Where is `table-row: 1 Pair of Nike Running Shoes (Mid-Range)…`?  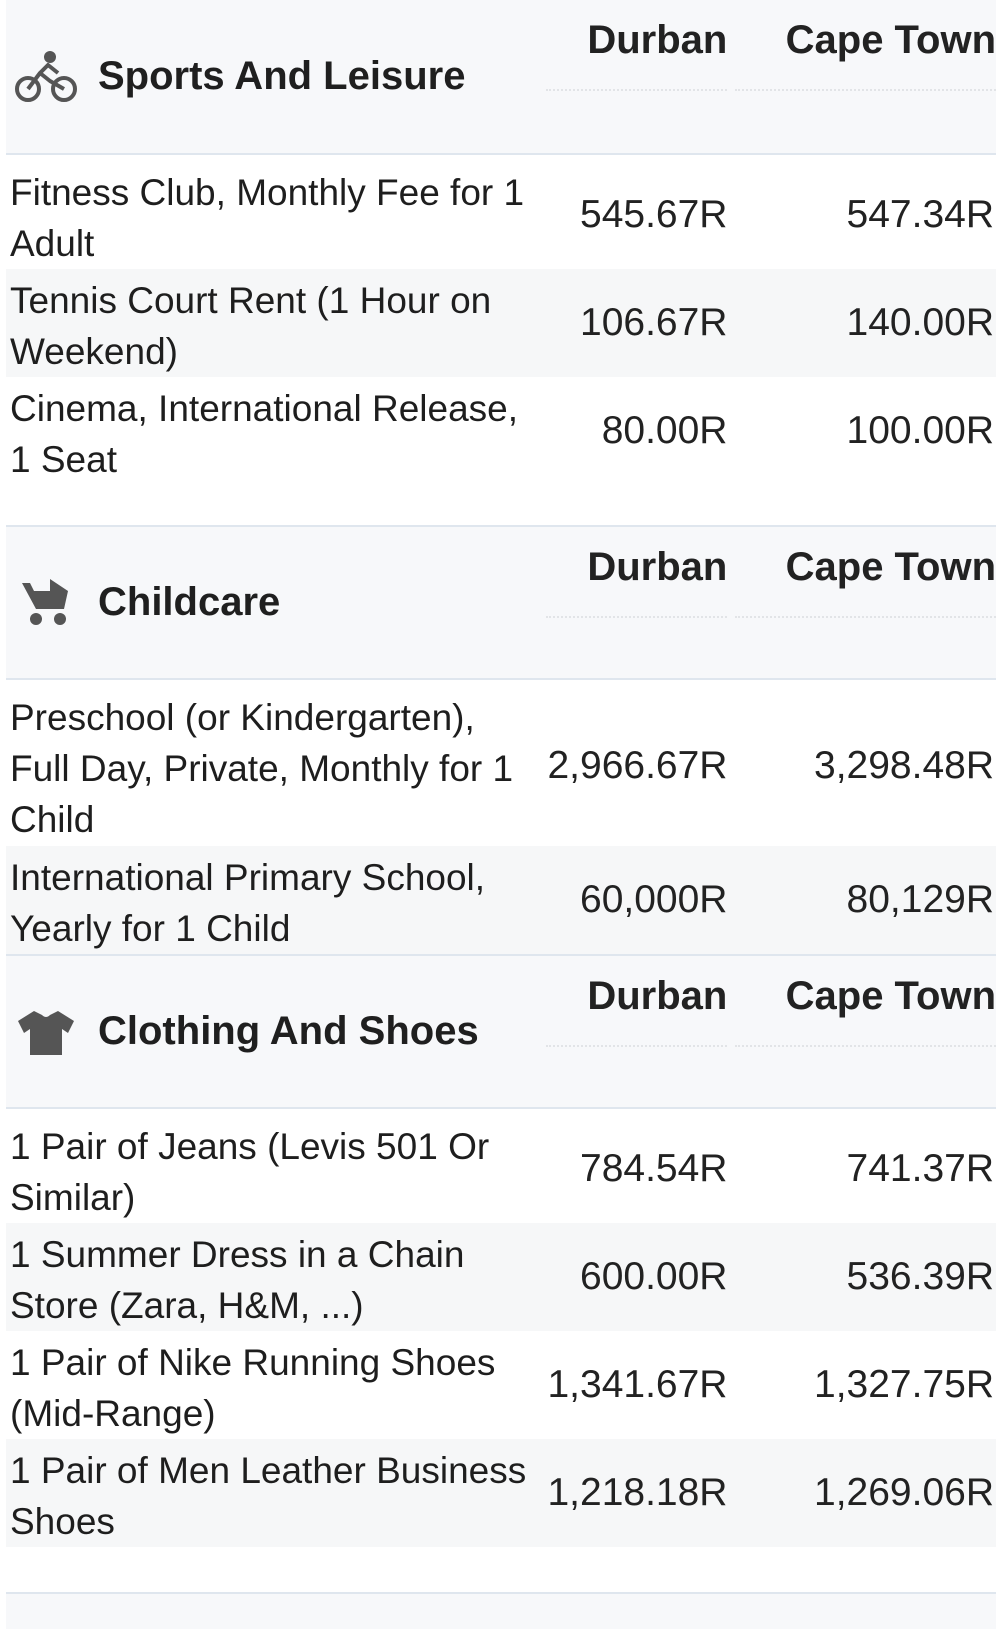
table-row: 1 Pair of Nike Running Shoes (Mid-Range)… is located at coordinates (501, 1385).